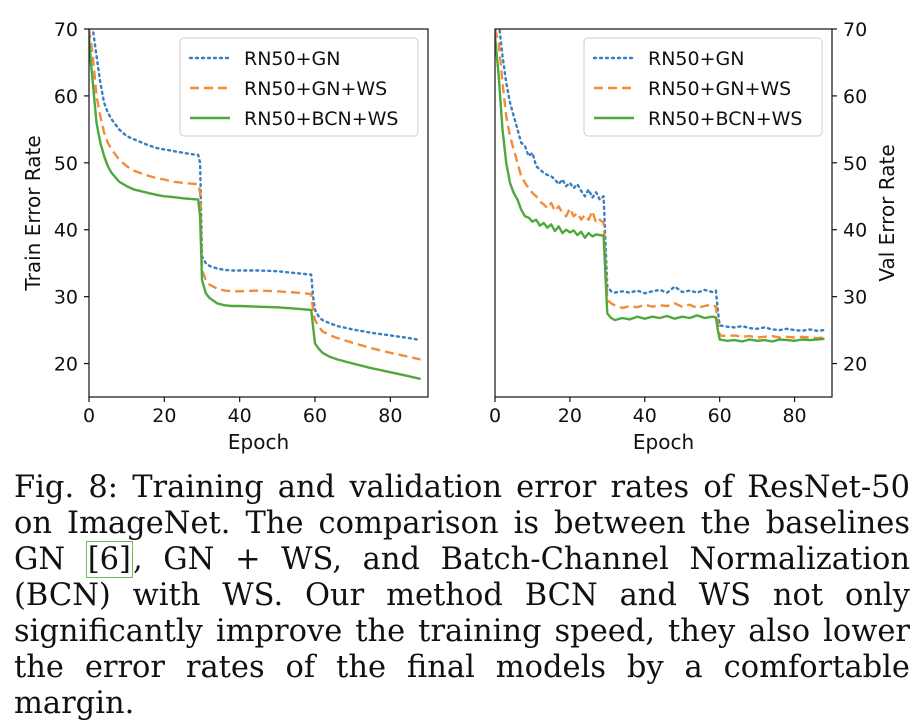 The image size is (922, 722). I want to click on y-axis-label: Train Error Rate, so click(33, 213).